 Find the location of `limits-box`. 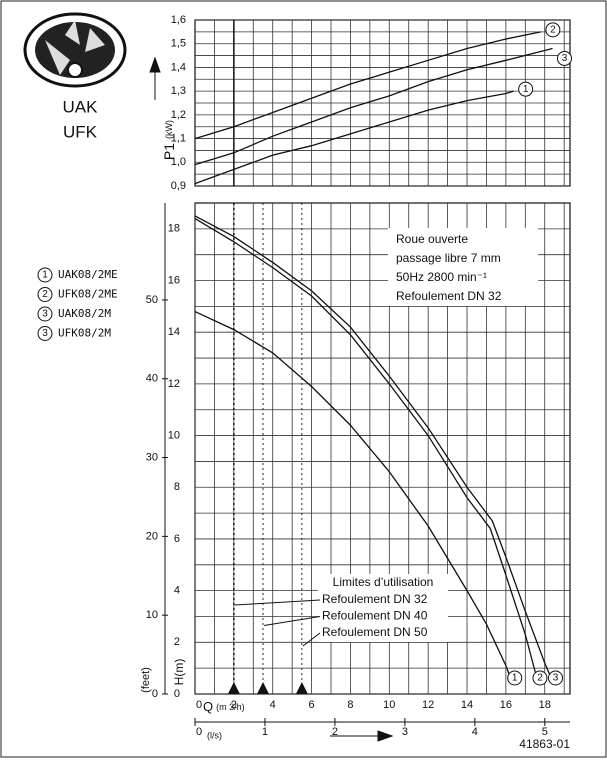

limits-box is located at coordinates (383, 608).